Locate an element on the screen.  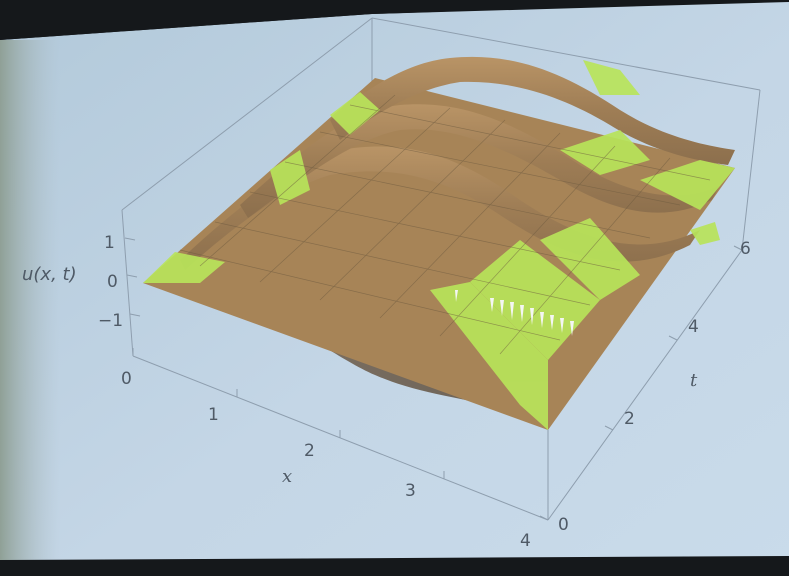
t-tick-2: 2 is located at coordinates (629, 419).